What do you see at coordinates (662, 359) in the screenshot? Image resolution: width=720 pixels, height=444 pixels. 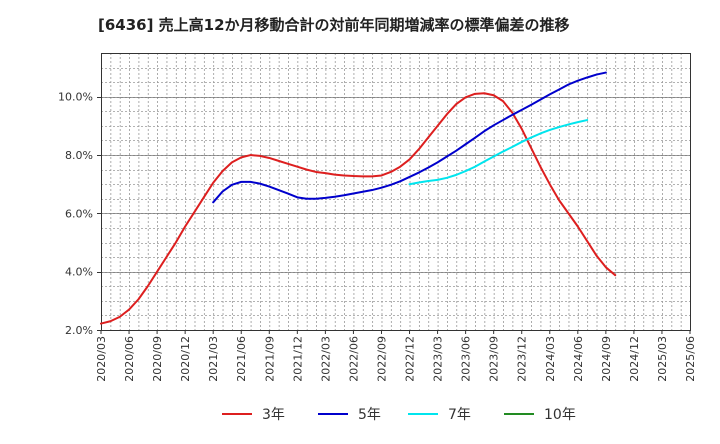 I see `x-tick-label: 2025/03` at bounding box center [662, 359].